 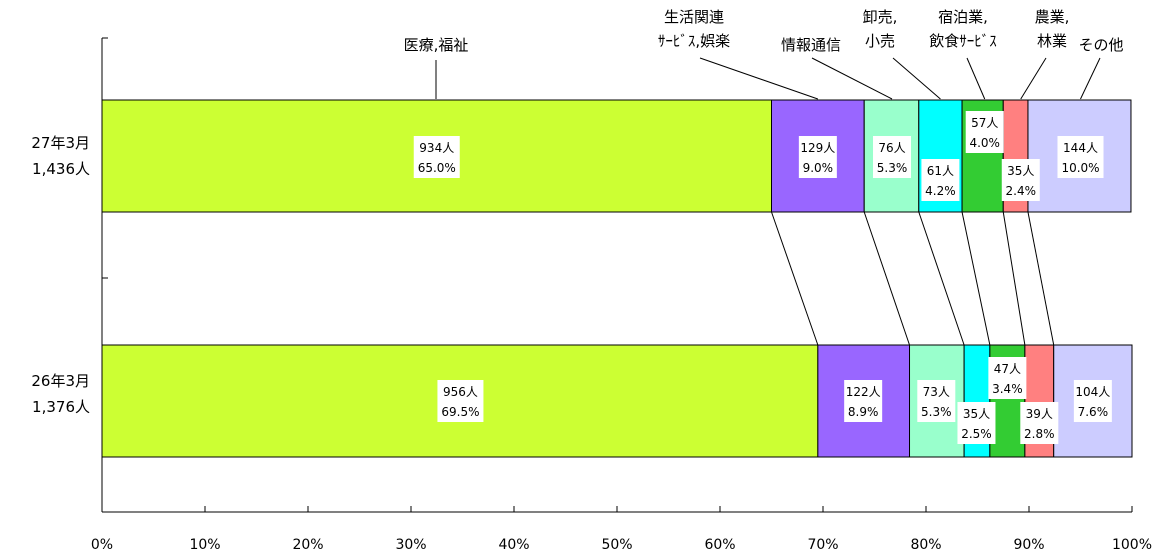 I want to click on data-label-count: 73人, so click(x=936, y=392).